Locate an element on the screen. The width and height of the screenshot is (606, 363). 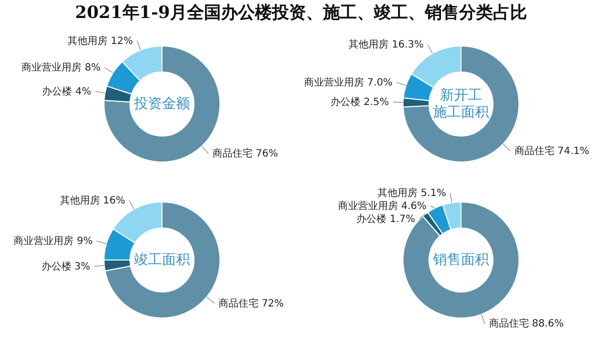
text: 新开工施工面积 is located at coordinates (461, 104).